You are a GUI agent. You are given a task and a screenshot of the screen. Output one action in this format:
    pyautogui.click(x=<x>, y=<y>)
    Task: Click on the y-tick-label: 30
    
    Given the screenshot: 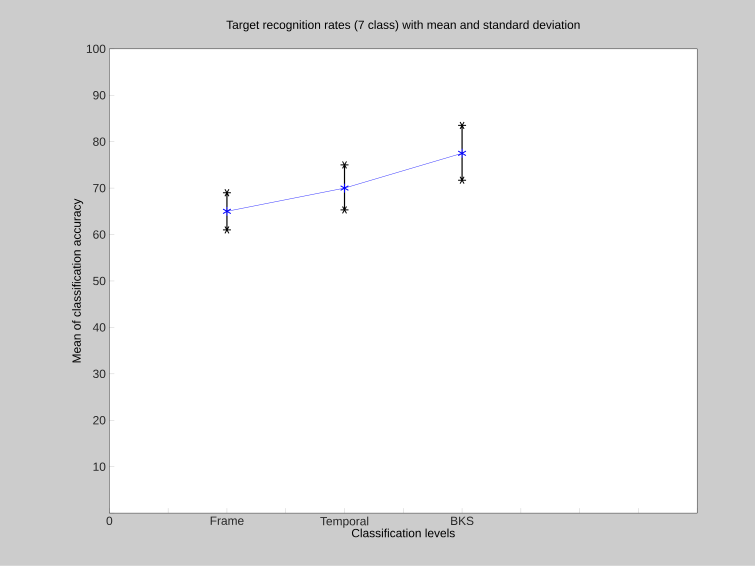 What is the action you would take?
    pyautogui.click(x=99, y=374)
    